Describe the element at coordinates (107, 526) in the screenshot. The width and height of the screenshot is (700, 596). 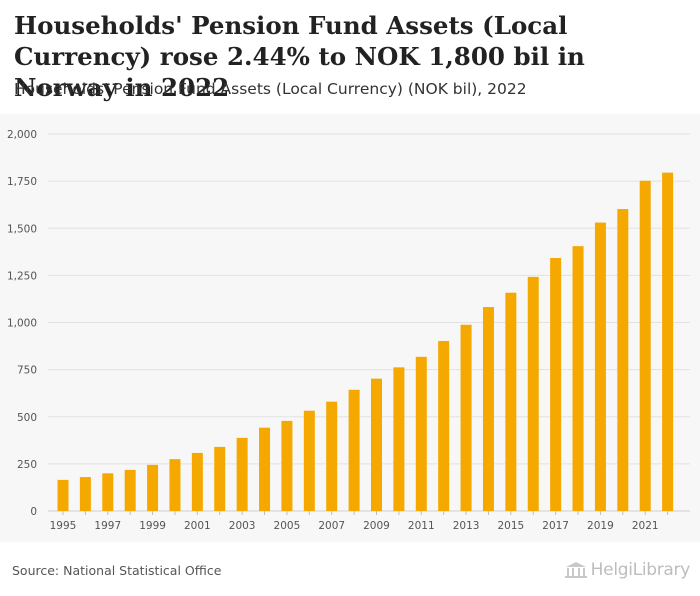
I see `x-tick-label: 1997` at that location.